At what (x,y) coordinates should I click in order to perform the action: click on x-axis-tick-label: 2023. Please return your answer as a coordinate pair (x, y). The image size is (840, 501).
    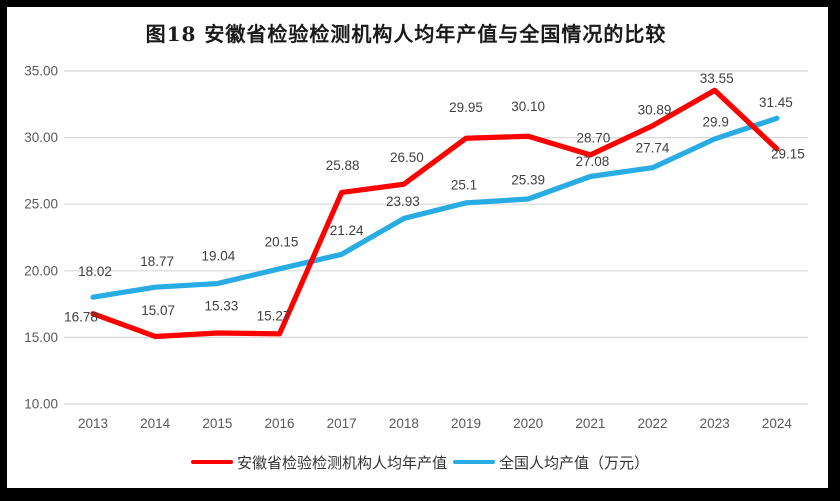
    Looking at the image, I should click on (715, 423).